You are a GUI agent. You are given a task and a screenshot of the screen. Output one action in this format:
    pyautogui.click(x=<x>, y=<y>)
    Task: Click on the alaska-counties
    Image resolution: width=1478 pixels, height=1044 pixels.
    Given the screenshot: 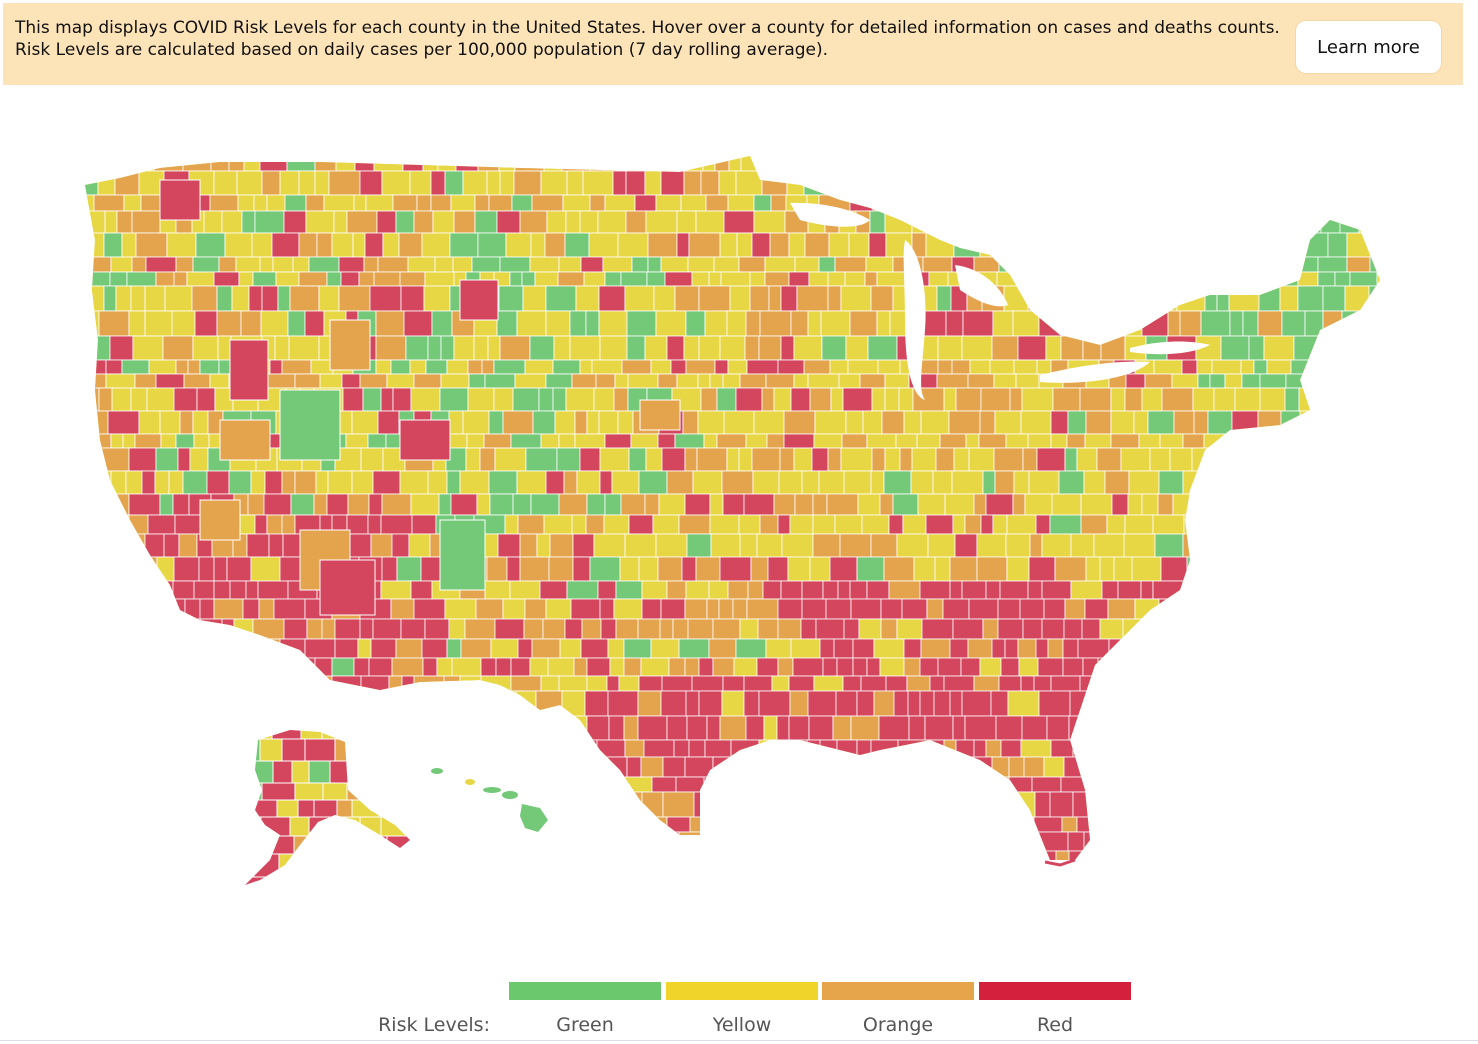 What is the action you would take?
    pyautogui.click(x=339, y=812)
    